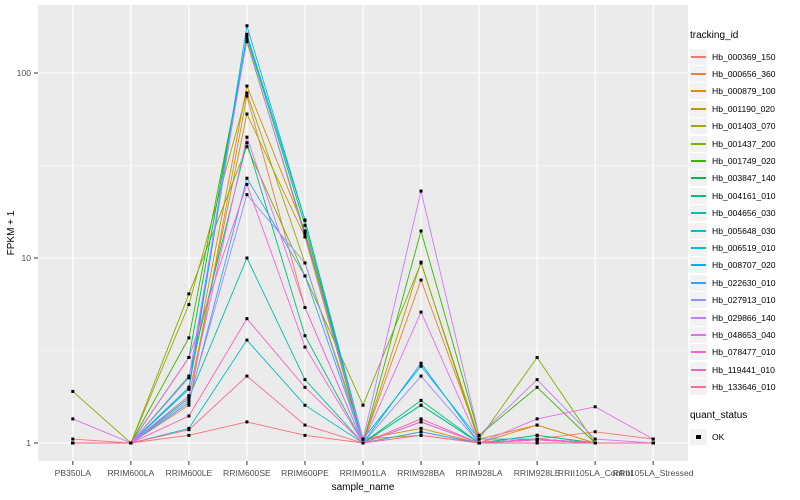  I want to click on legend-title-quant-status: quant_status, so click(719, 415).